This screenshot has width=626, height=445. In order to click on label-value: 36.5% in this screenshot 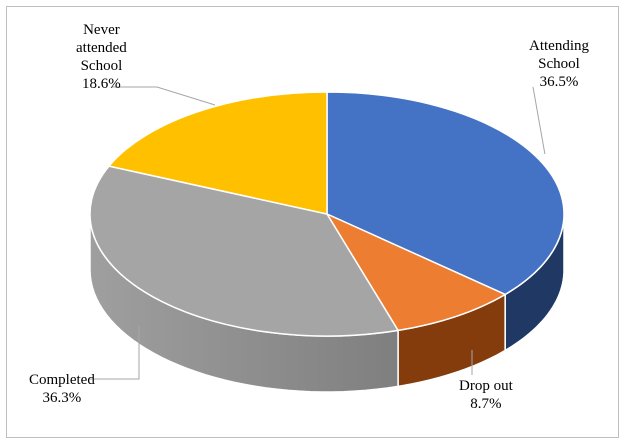, I will do `click(559, 82)`.